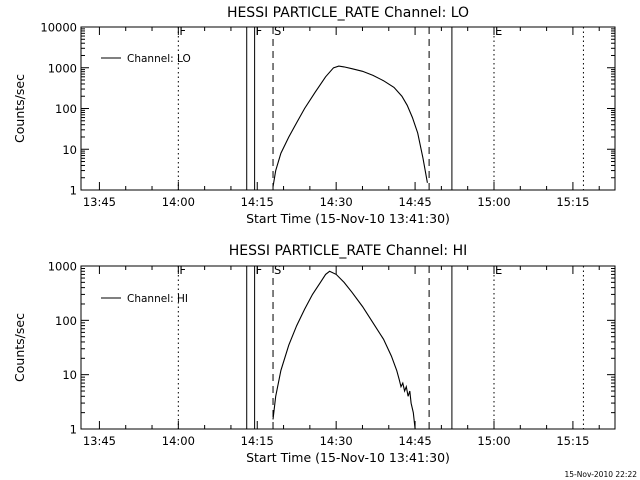 The height and width of the screenshot is (480, 640). What do you see at coordinates (348, 13) in the screenshot?
I see `chart-title: HESSI PARTICLE_RATE Channel: LO` at bounding box center [348, 13].